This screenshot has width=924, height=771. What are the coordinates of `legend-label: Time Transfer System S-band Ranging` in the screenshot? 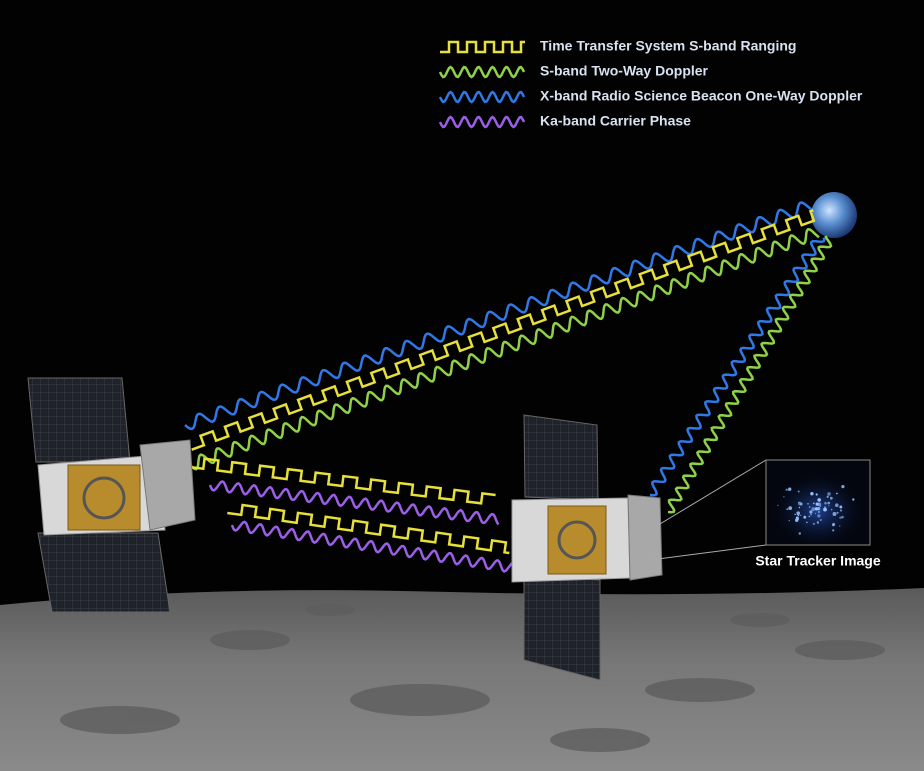 It's located at (668, 46).